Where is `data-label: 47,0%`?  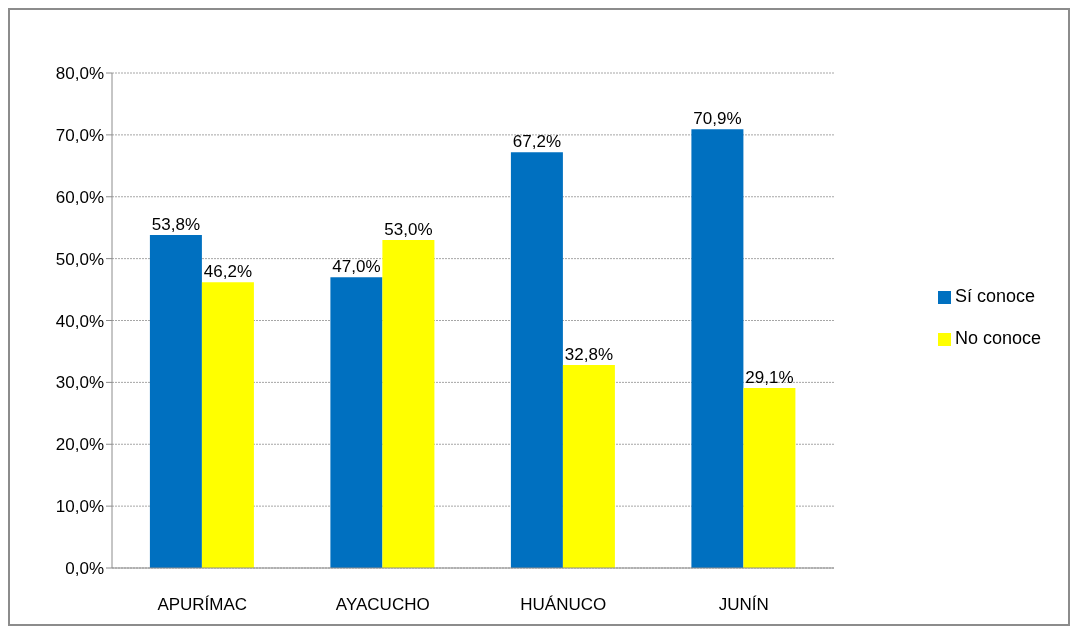
data-label: 47,0% is located at coordinates (356, 267).